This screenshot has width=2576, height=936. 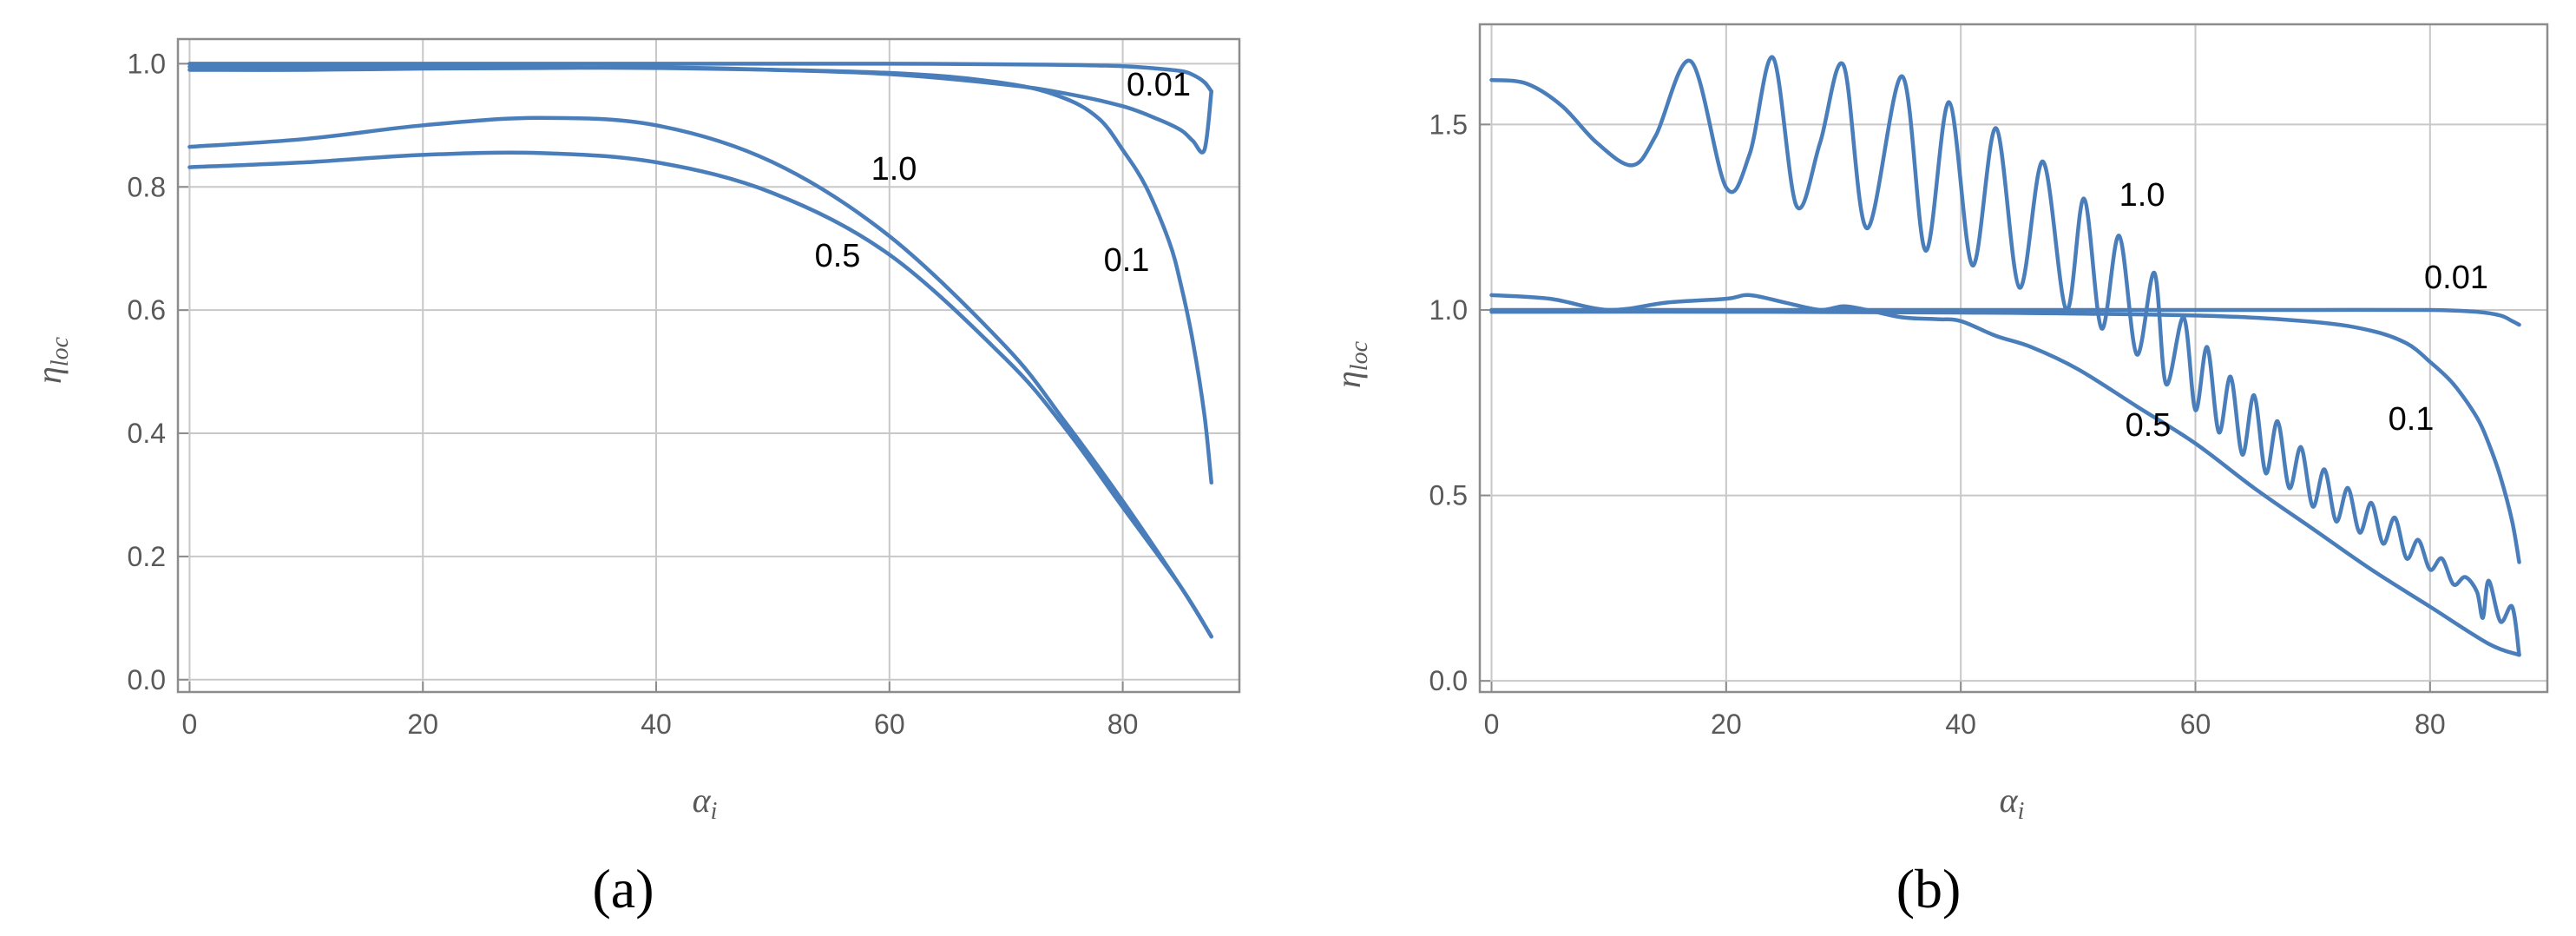 I want to click on y-tick-label: 0.2, so click(x=147, y=556).